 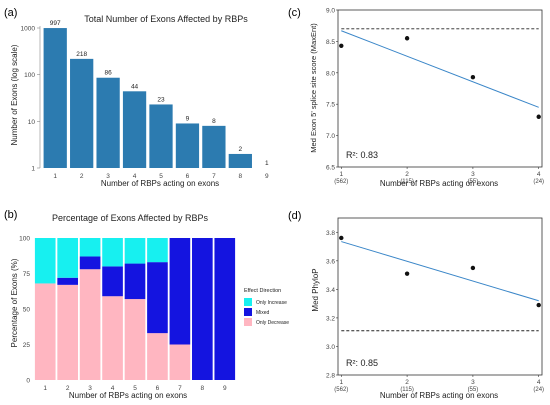 I want to click on panel-label: (a), so click(x=10, y=13).